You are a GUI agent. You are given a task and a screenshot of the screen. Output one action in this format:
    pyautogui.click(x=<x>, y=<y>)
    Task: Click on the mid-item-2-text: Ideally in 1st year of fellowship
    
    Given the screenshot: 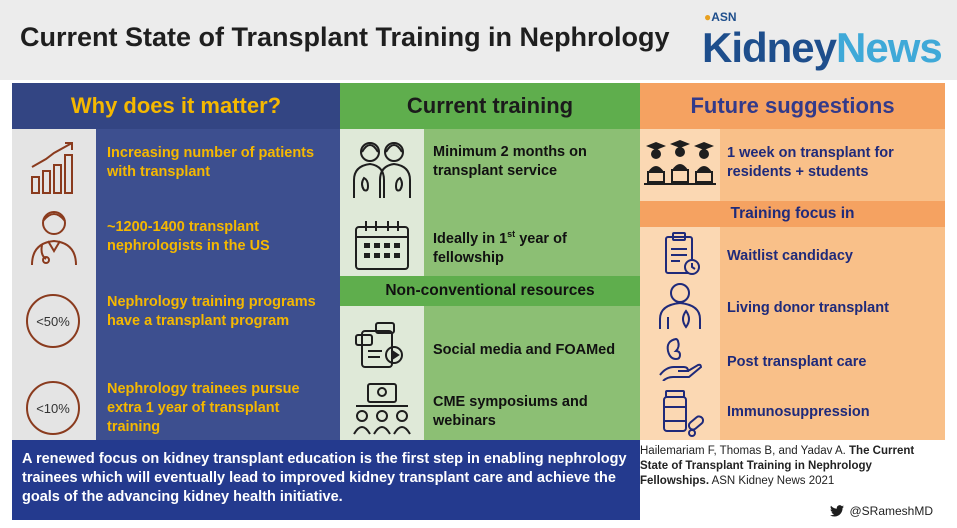 What is the action you would take?
    pyautogui.click(x=500, y=247)
    